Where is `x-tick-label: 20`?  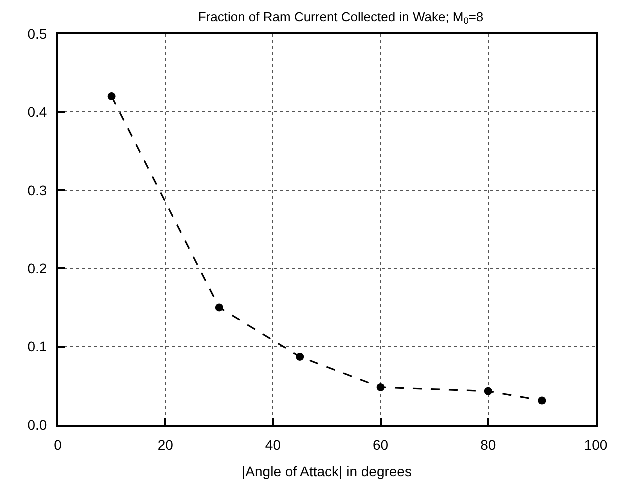 x-tick-label: 20 is located at coordinates (166, 444).